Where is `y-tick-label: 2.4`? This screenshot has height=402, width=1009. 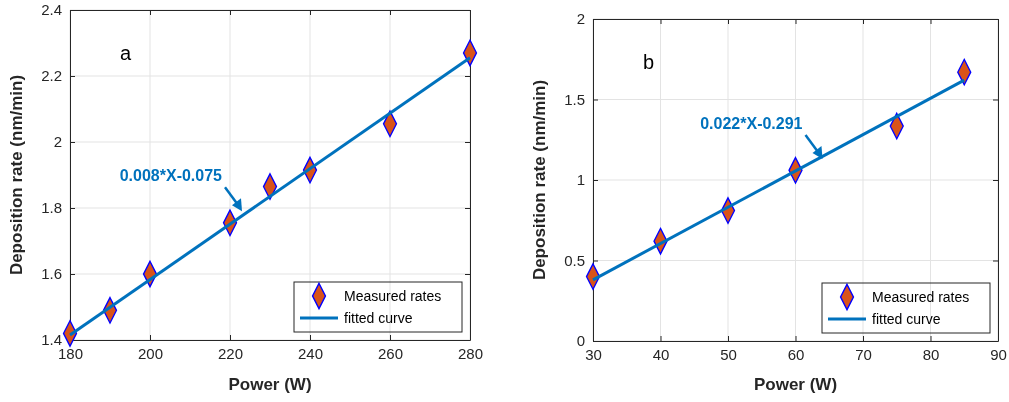
y-tick-label: 2.4 is located at coordinates (51, 10).